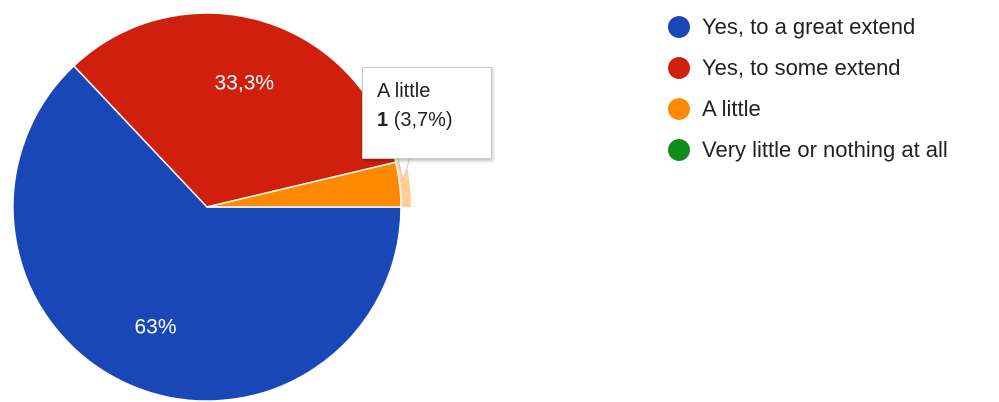  I want to click on tooltip-count: 1, so click(383, 120).